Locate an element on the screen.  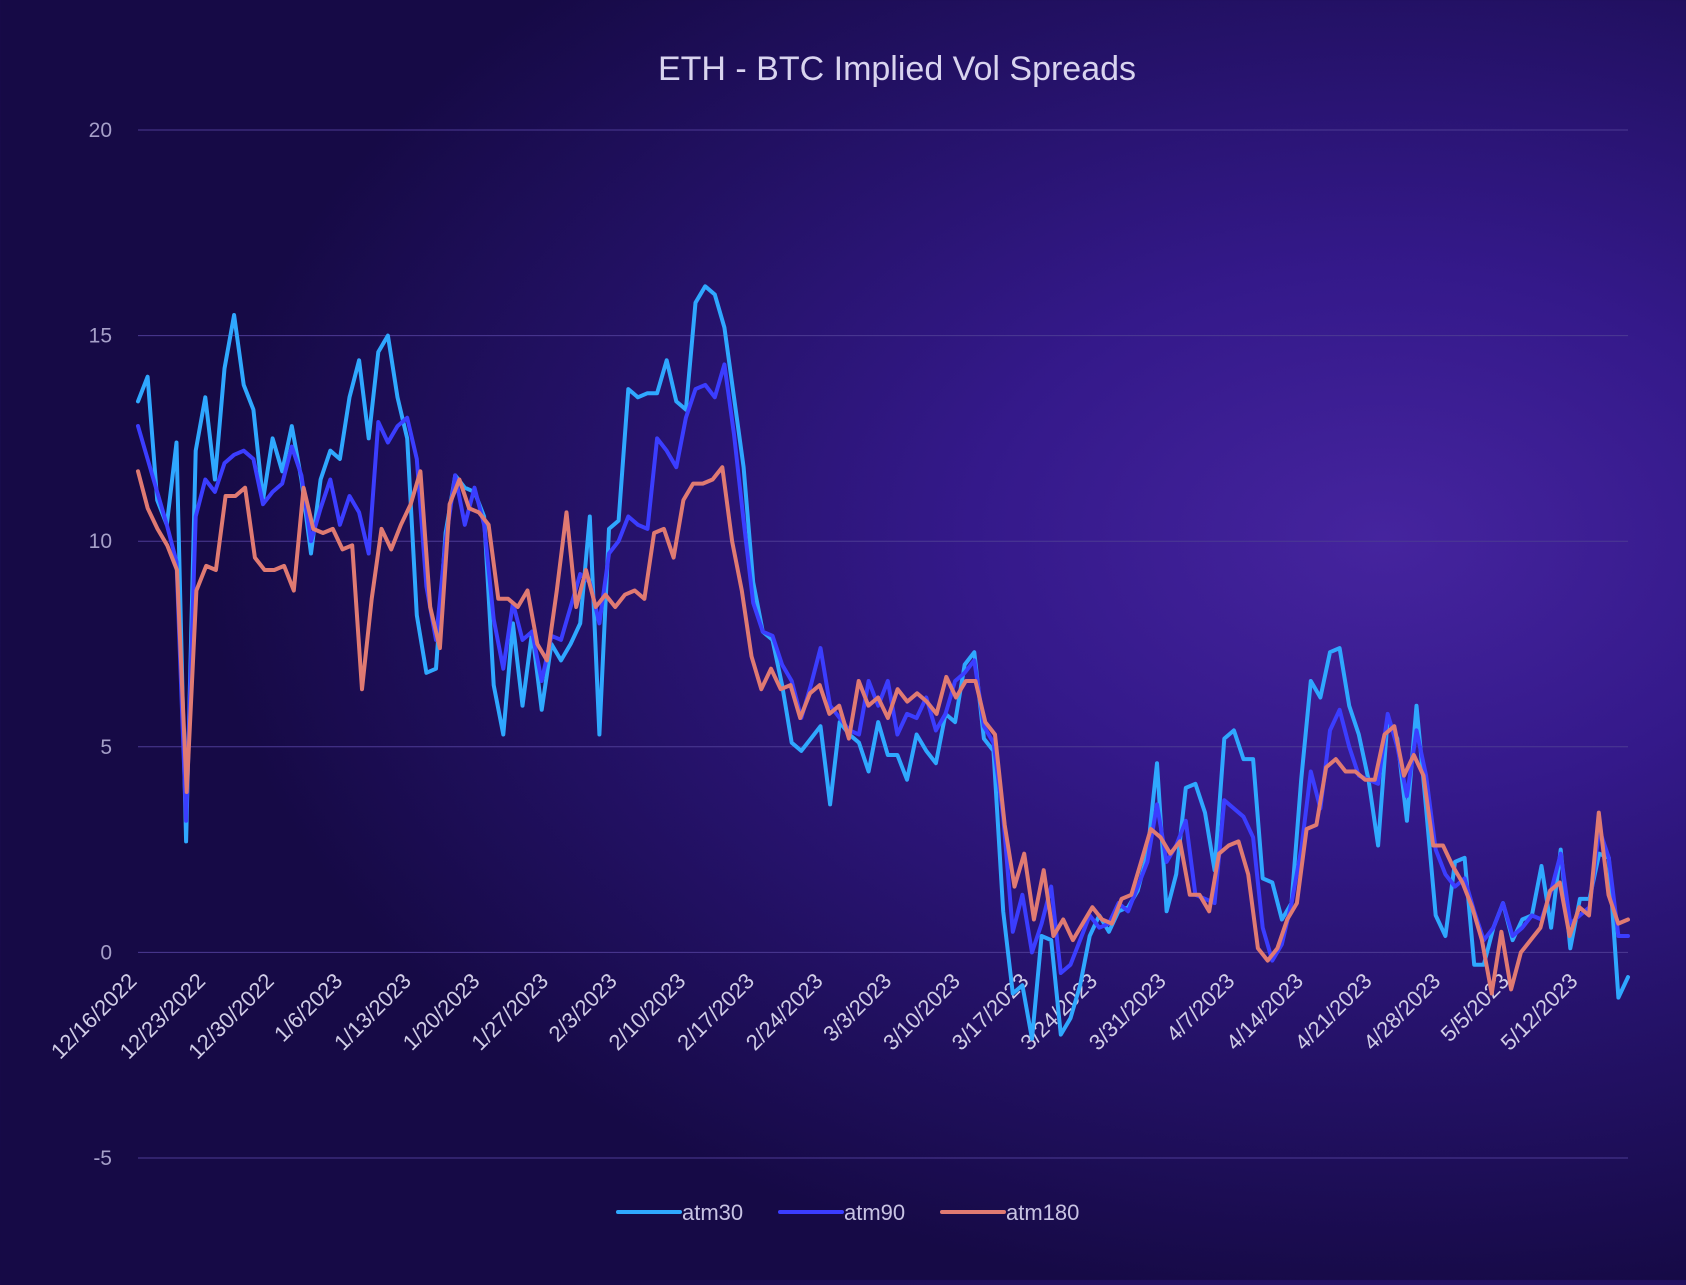
y-tick-label: 10 is located at coordinates (100, 541).